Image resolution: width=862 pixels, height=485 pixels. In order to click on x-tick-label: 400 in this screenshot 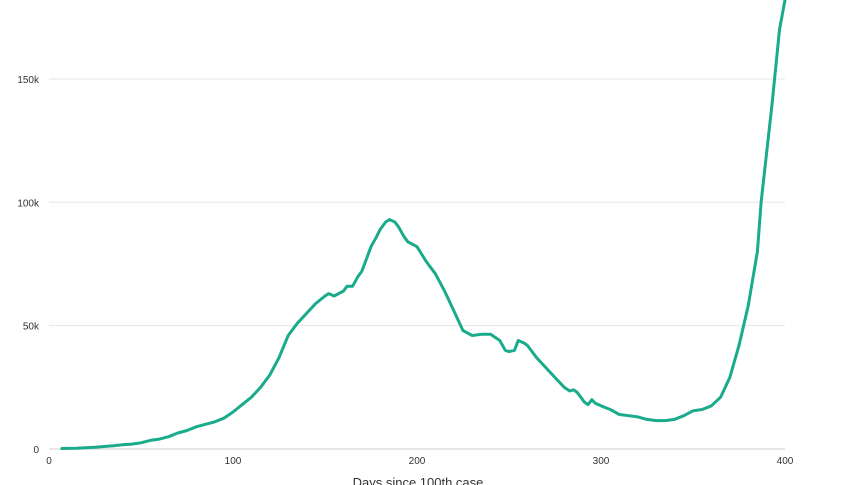, I will do `click(785, 461)`.